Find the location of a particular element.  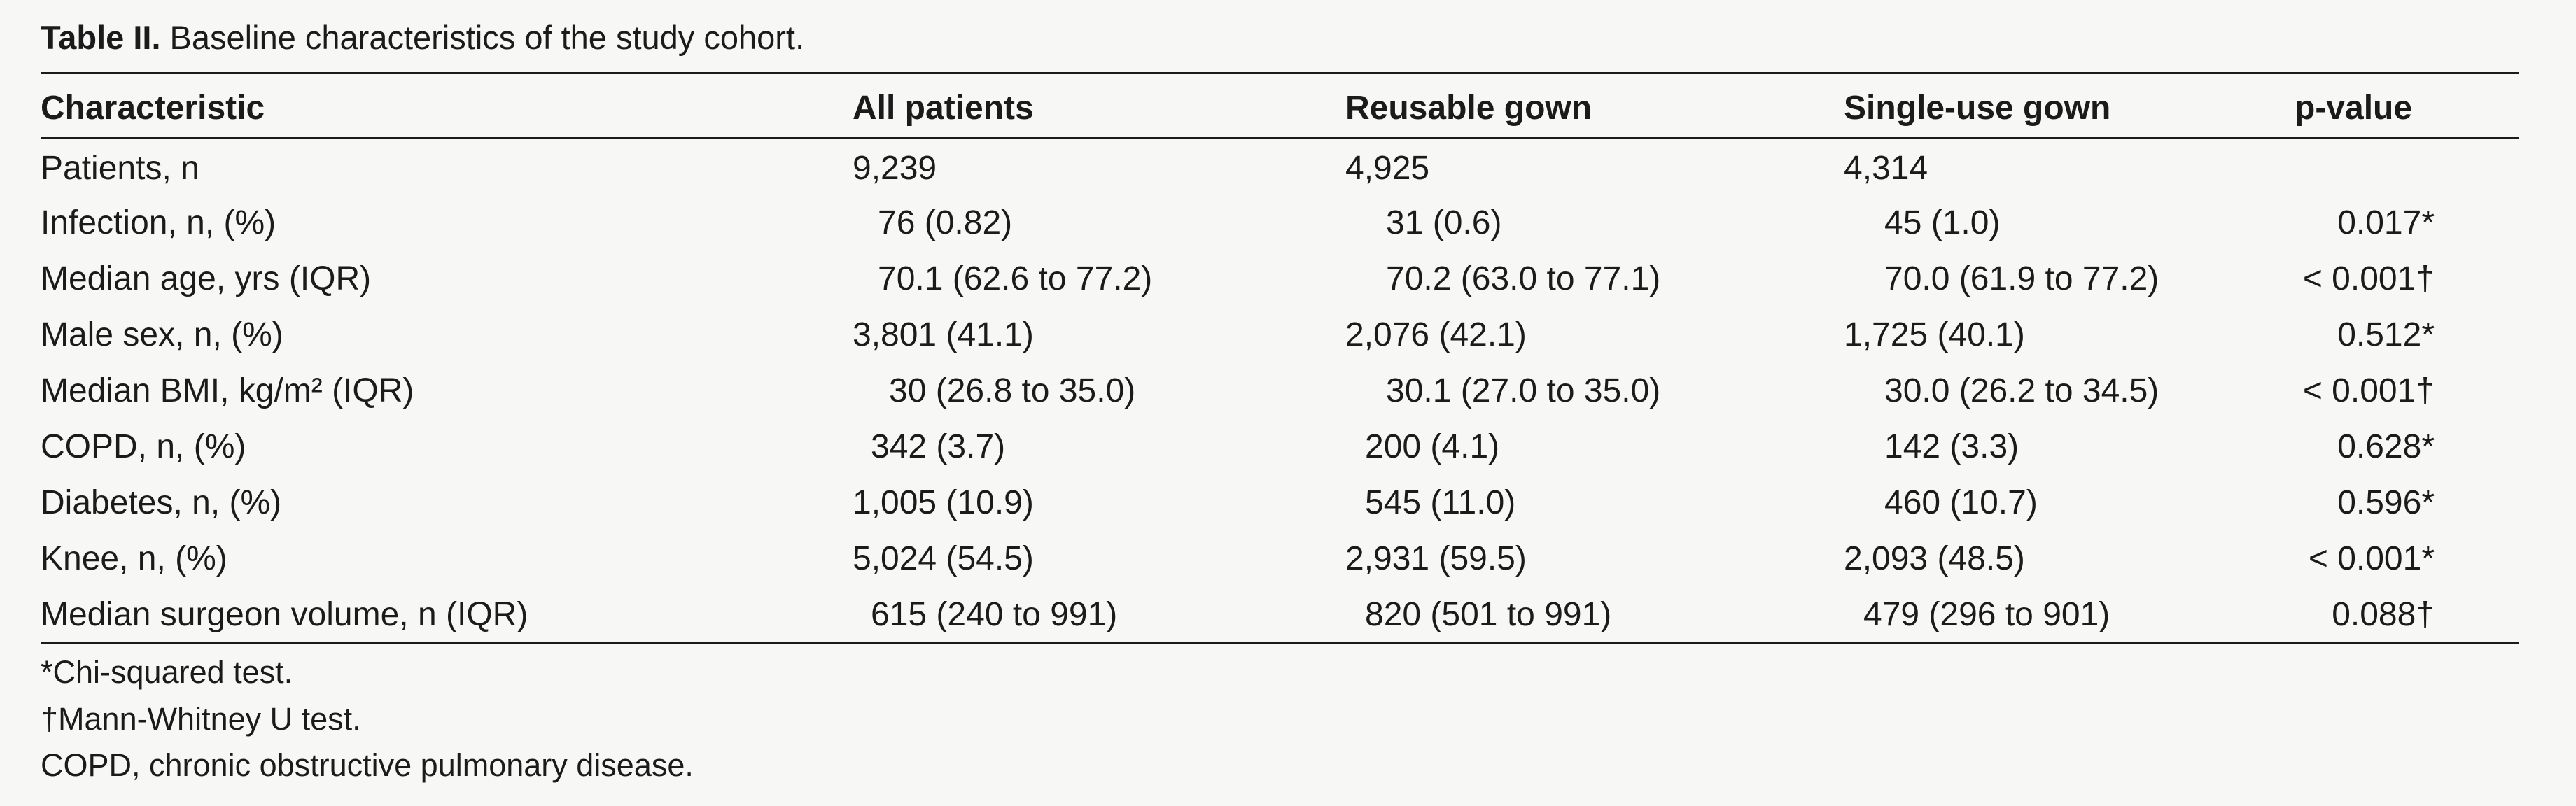

table-top-rule is located at coordinates (1280, 73).